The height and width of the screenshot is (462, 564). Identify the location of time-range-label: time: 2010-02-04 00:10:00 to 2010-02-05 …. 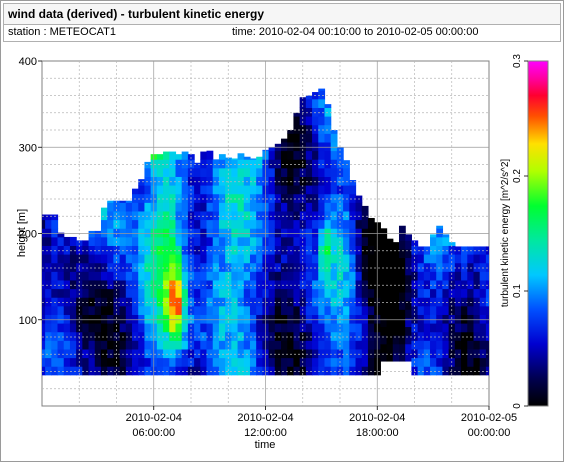
(355, 32).